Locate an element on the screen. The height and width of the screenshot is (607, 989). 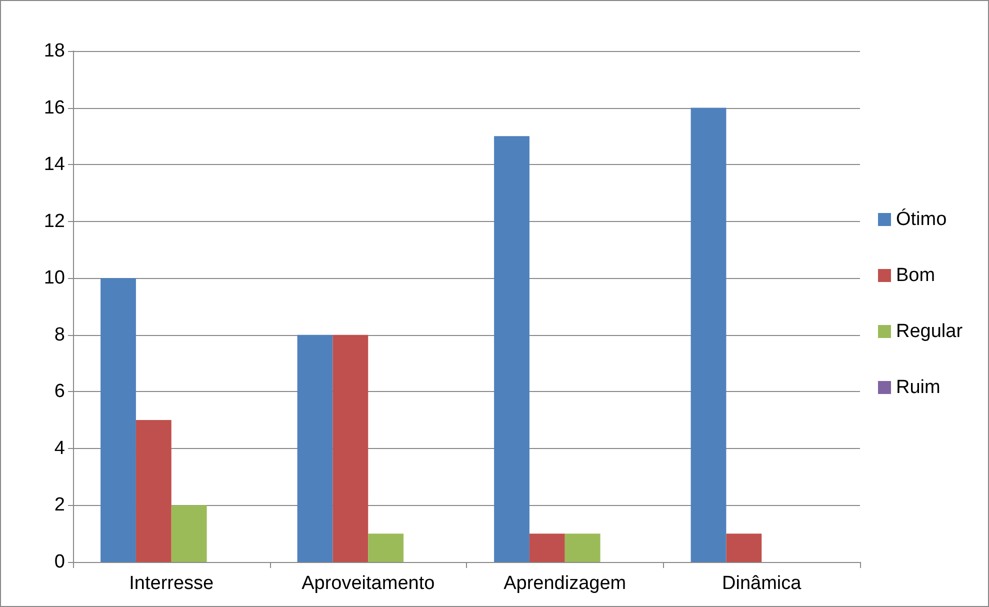
y-tick-label: 6 is located at coordinates (59, 391).